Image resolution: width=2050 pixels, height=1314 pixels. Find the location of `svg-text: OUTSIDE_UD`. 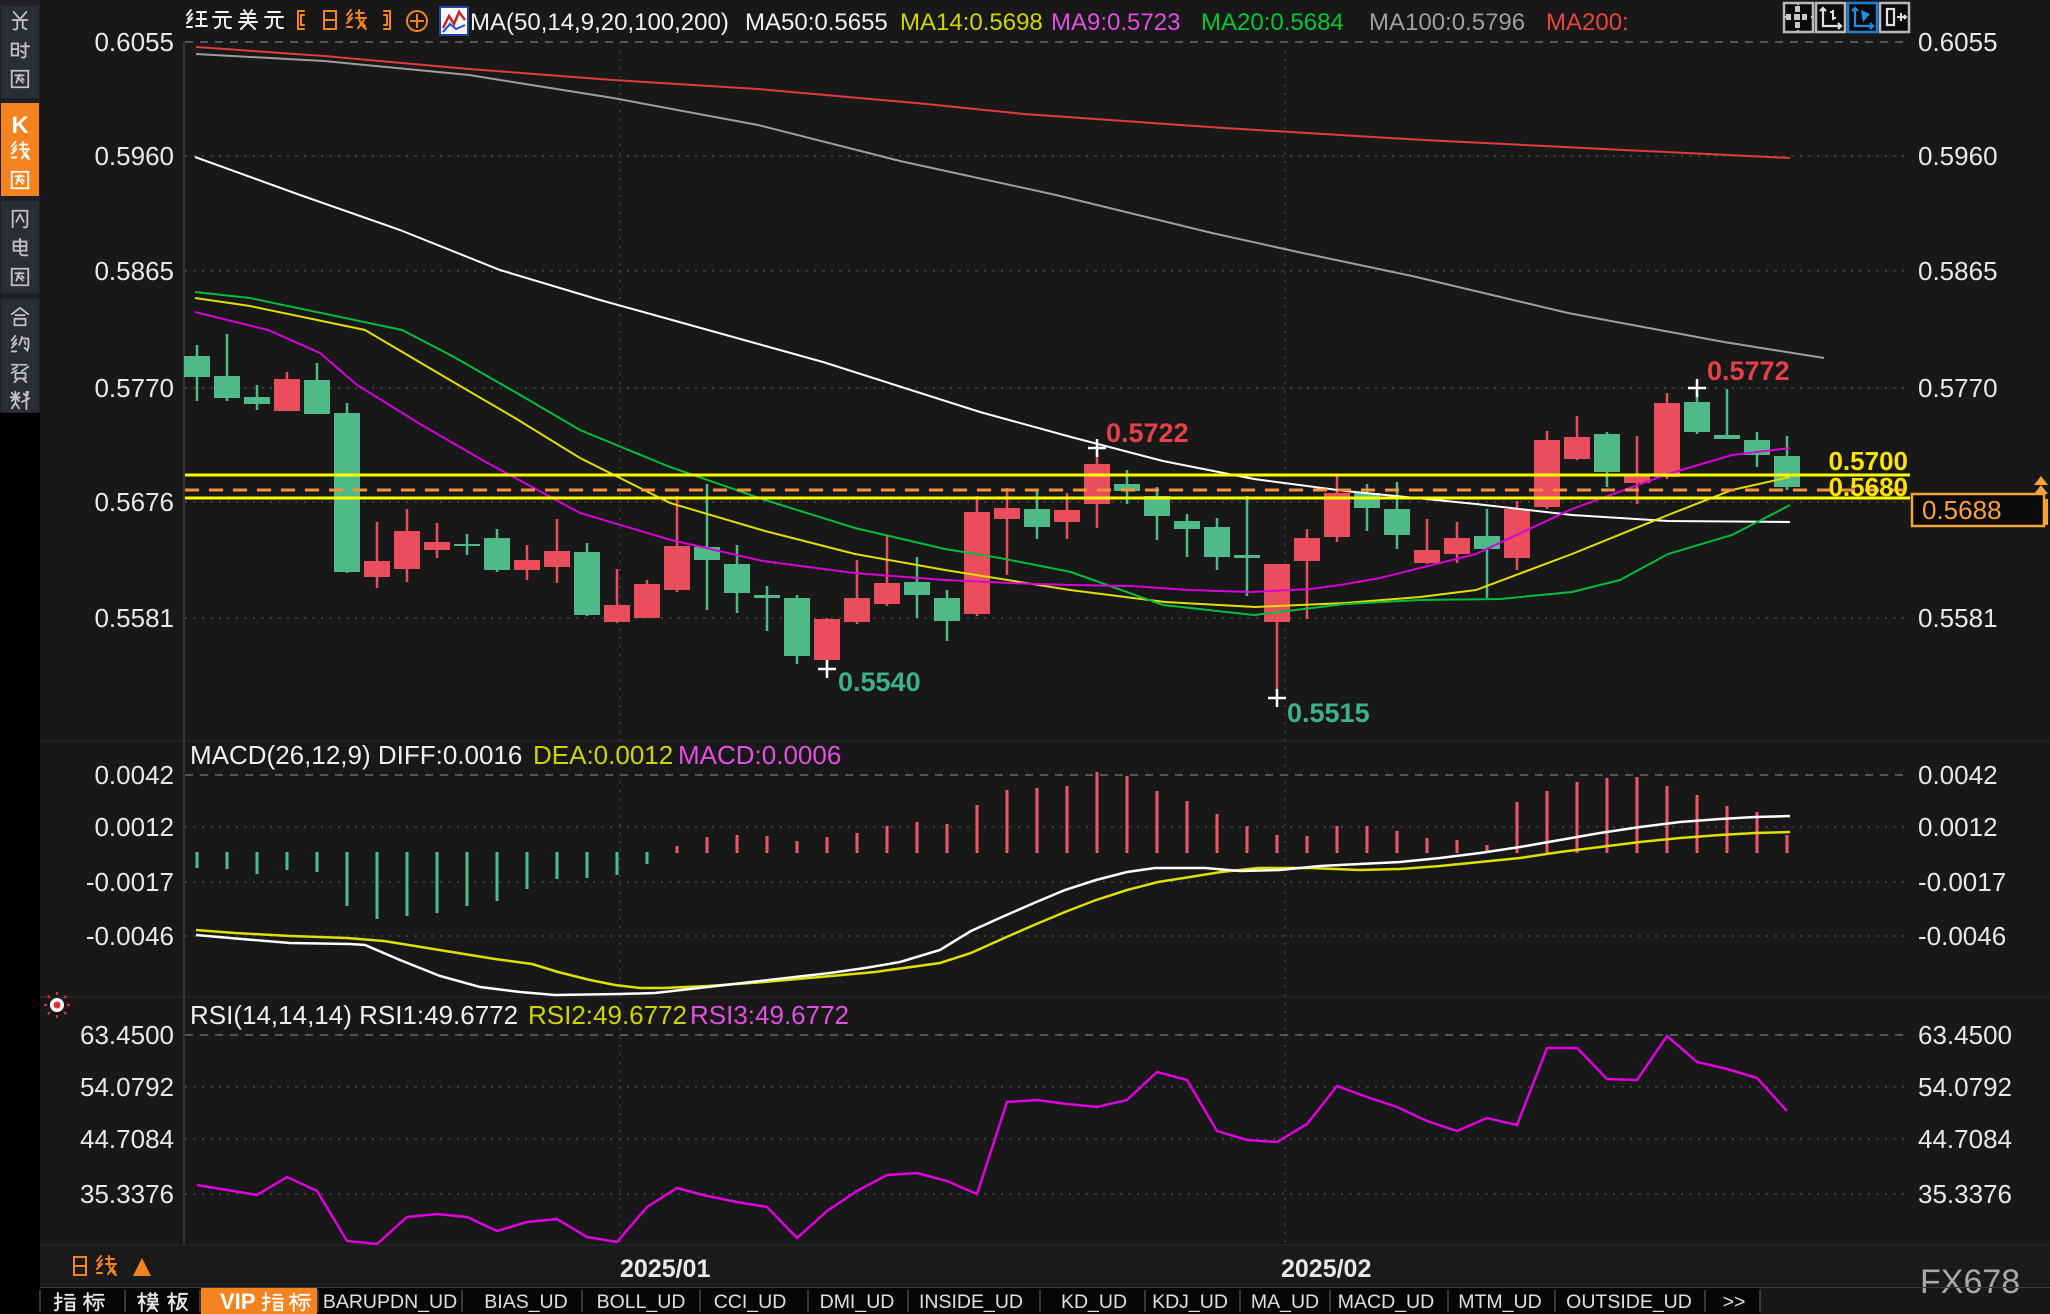

svg-text: OUTSIDE_UD is located at coordinates (1629, 1302).